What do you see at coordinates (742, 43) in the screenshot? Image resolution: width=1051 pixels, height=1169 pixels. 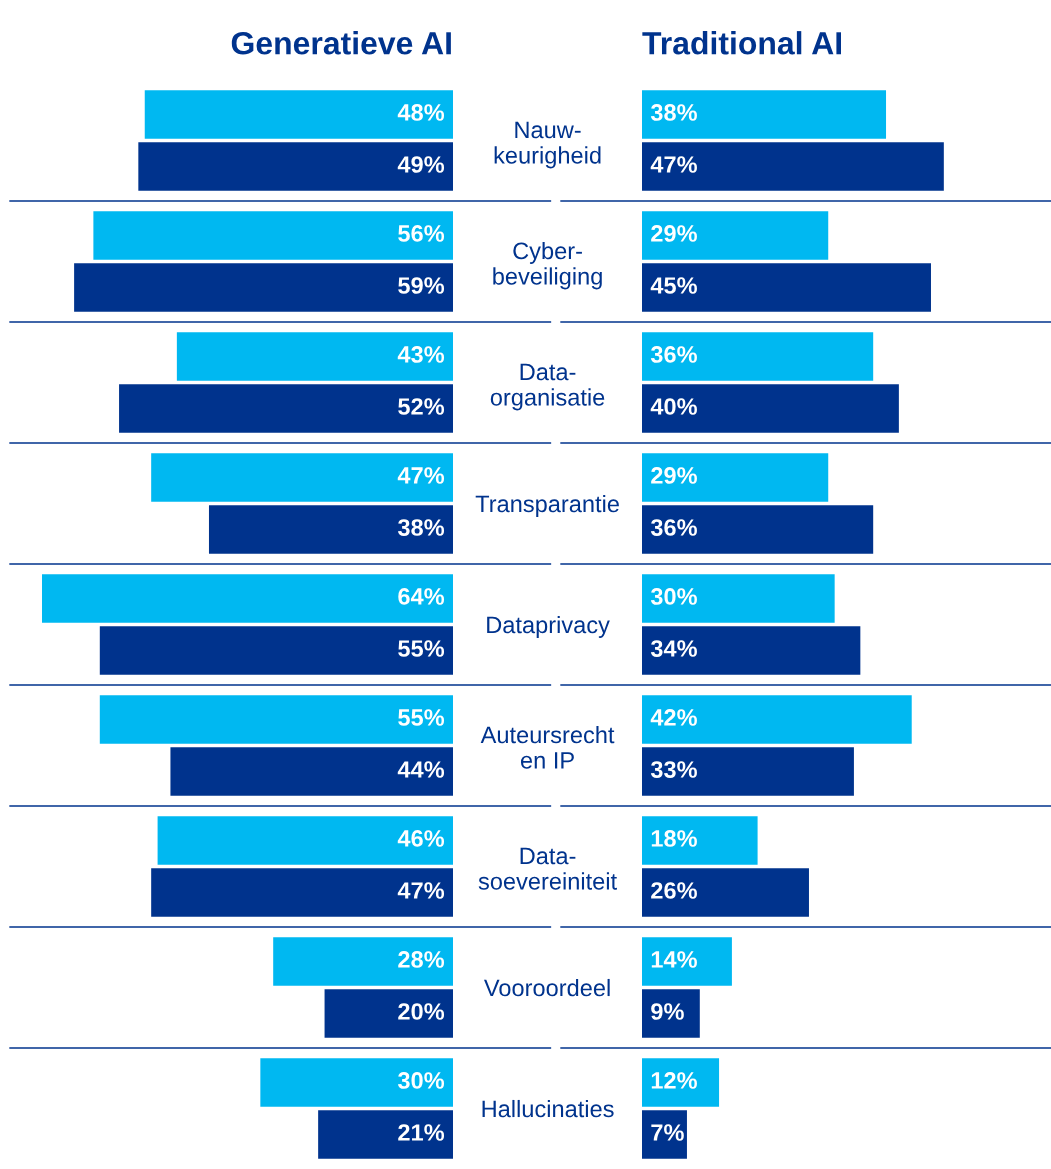 I see `chart-title: Traditional AI` at bounding box center [742, 43].